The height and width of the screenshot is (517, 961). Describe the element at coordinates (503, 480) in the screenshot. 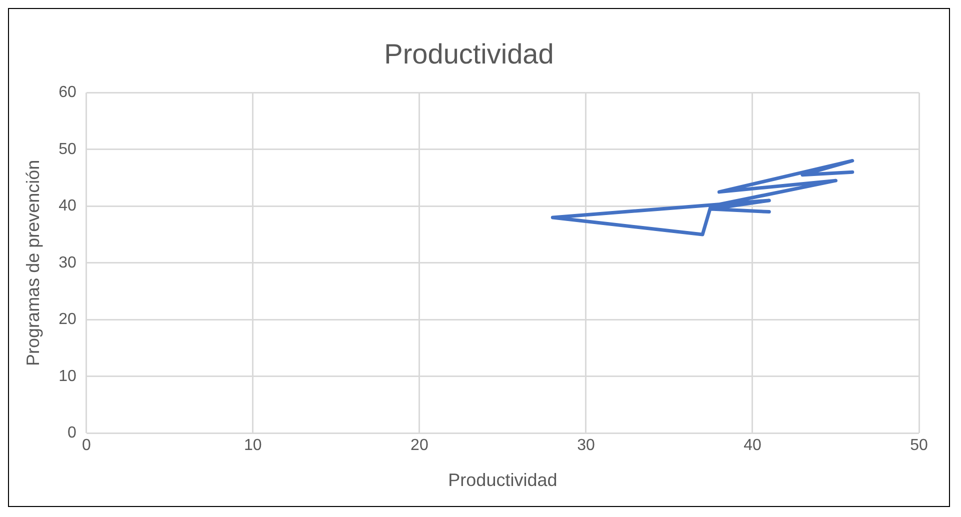

I see `x-axis-title: Productividad` at that location.